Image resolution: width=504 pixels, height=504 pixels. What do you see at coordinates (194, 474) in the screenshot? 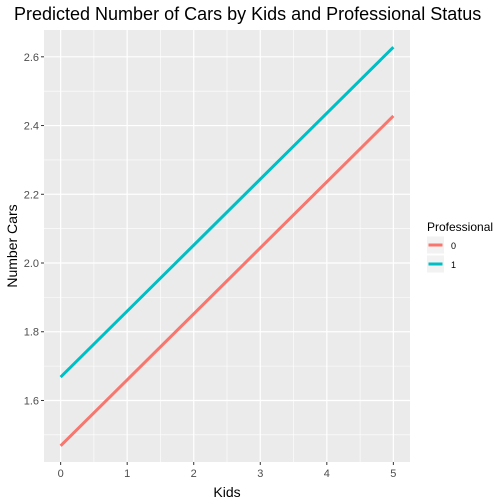
I see `x-tick-label: 2` at bounding box center [194, 474].